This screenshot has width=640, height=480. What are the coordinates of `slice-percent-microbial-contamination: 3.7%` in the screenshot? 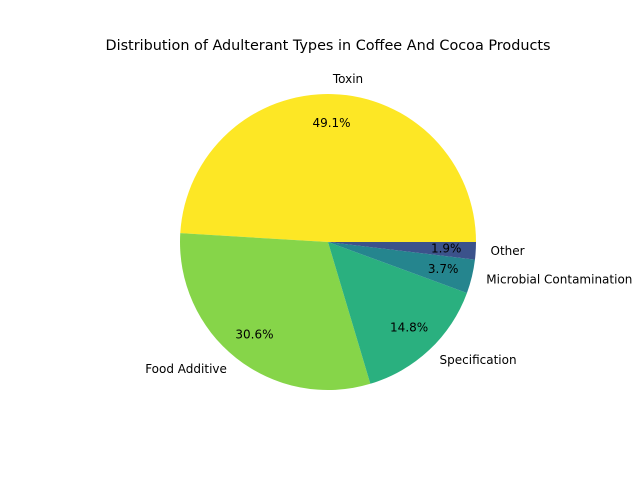 It's located at (443, 269).